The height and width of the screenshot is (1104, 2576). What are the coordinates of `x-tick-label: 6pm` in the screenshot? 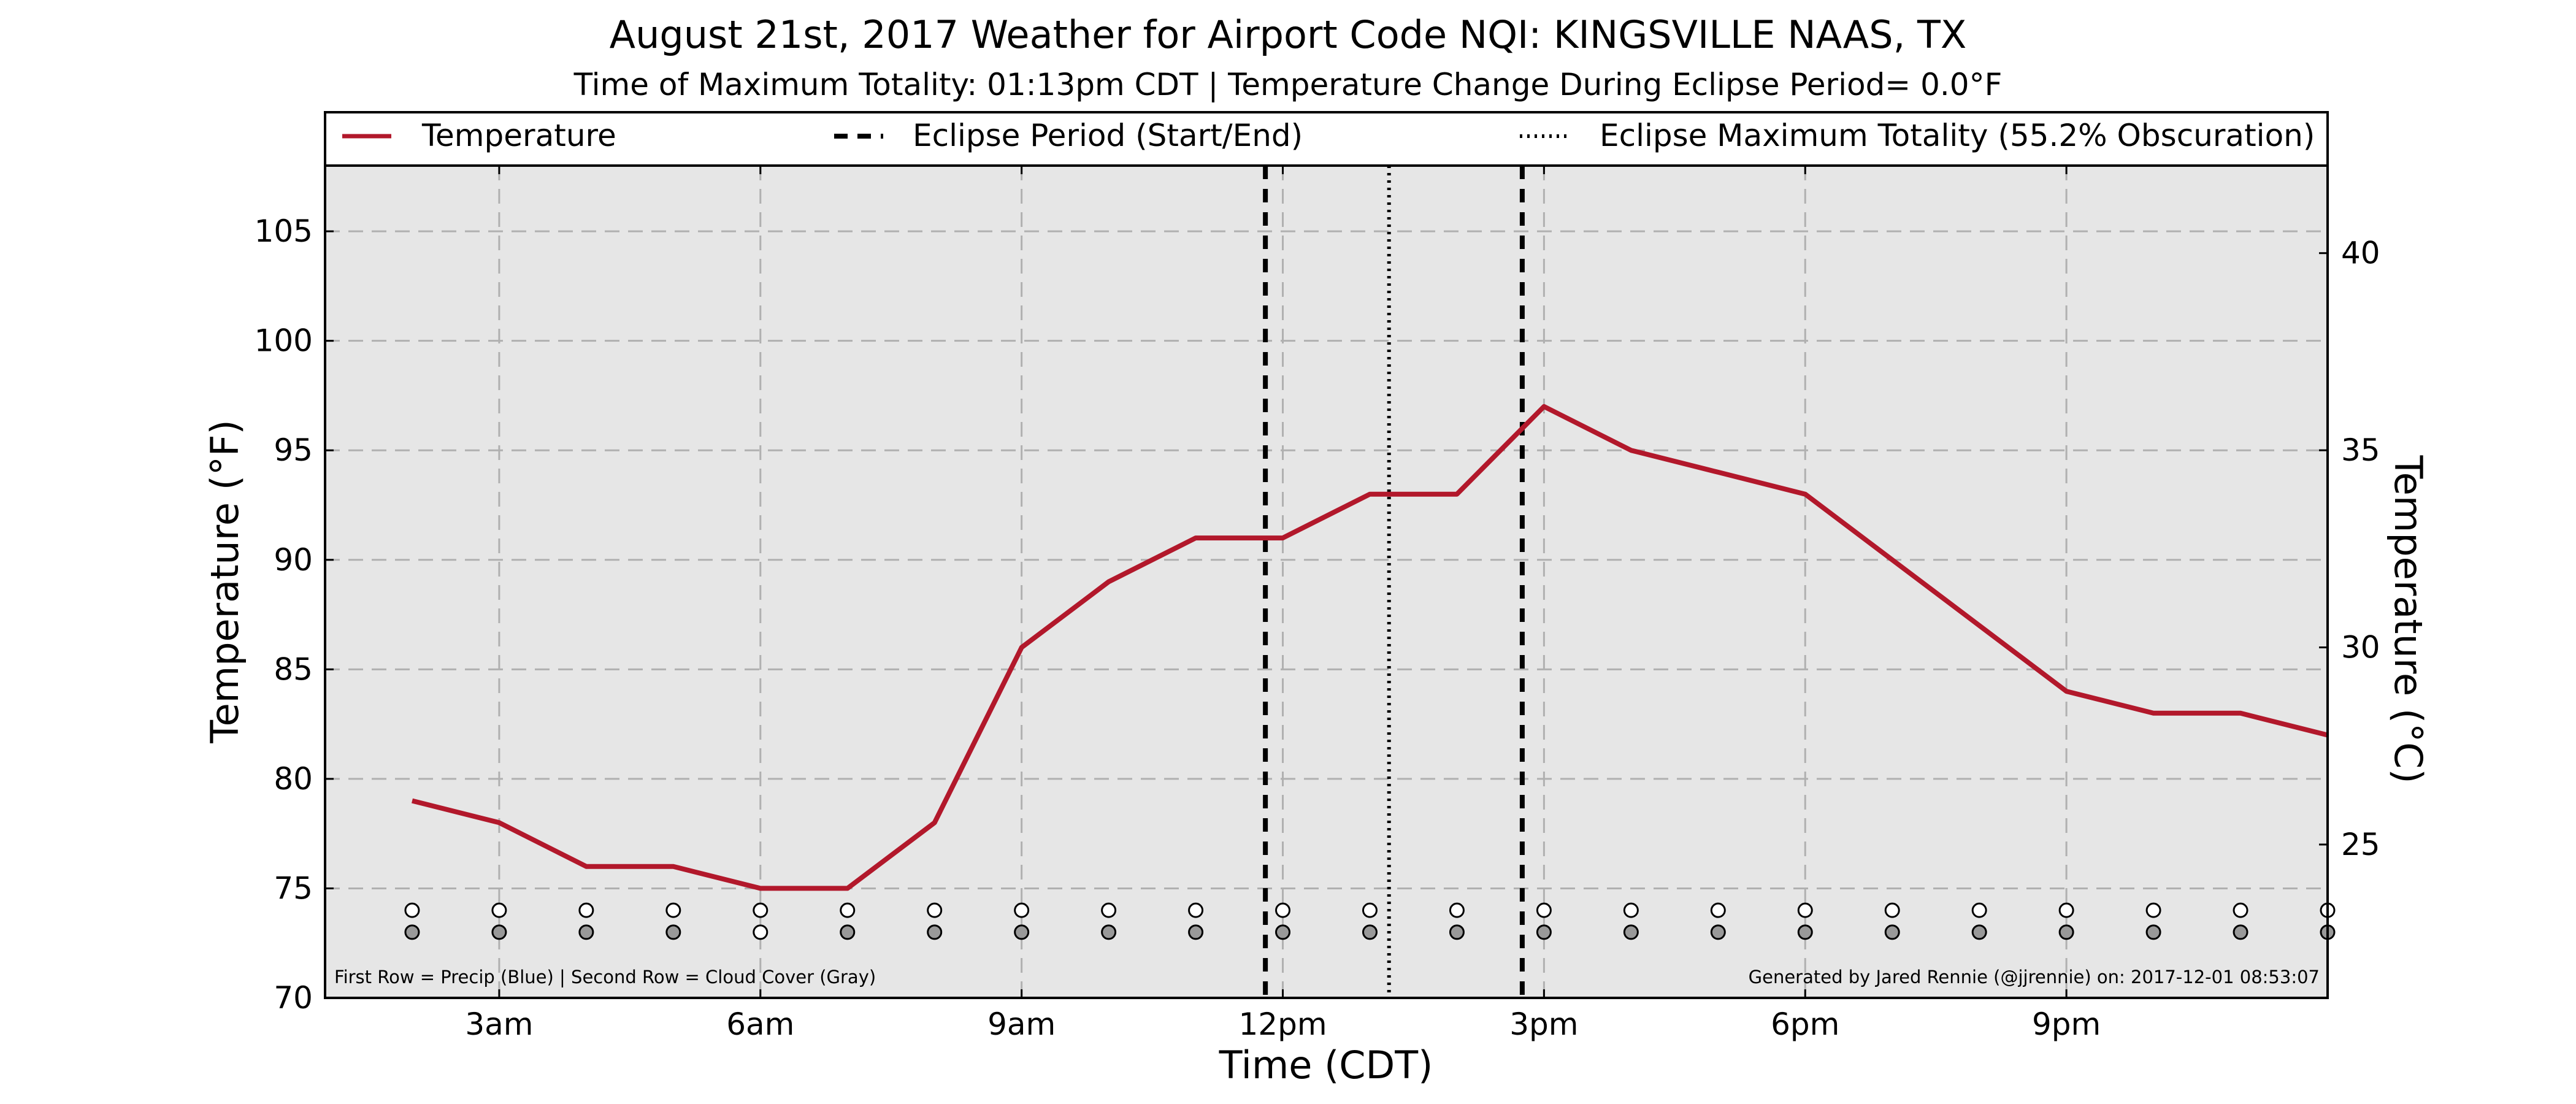 It's located at (1805, 1024).